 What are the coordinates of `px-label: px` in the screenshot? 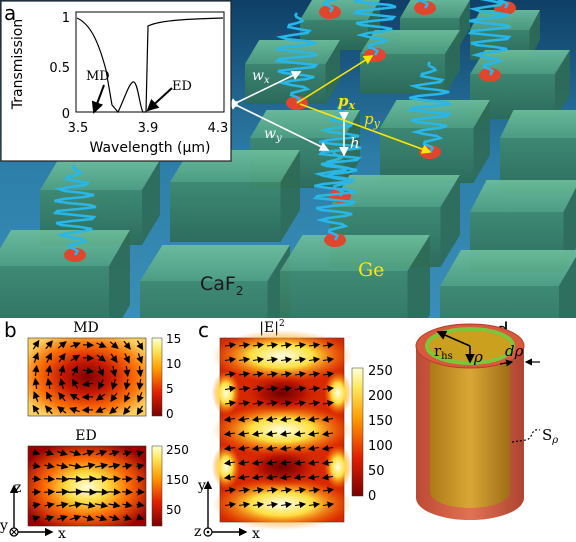 It's located at (347, 102).